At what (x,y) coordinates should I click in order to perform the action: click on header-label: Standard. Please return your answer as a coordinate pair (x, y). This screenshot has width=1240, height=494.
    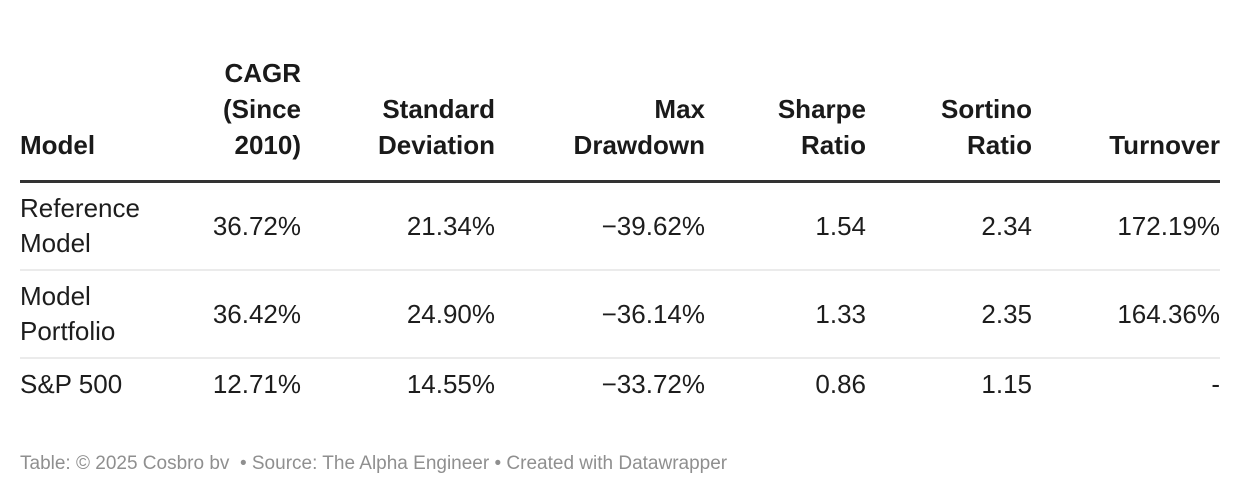
    Looking at the image, I should click on (438, 109).